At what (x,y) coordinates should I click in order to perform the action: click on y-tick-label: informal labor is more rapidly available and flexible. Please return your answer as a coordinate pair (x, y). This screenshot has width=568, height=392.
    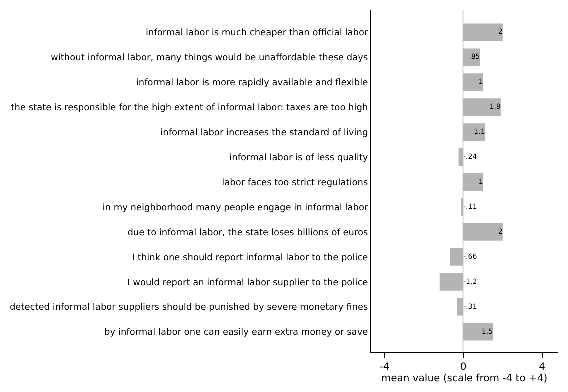
    Looking at the image, I should click on (252, 83).